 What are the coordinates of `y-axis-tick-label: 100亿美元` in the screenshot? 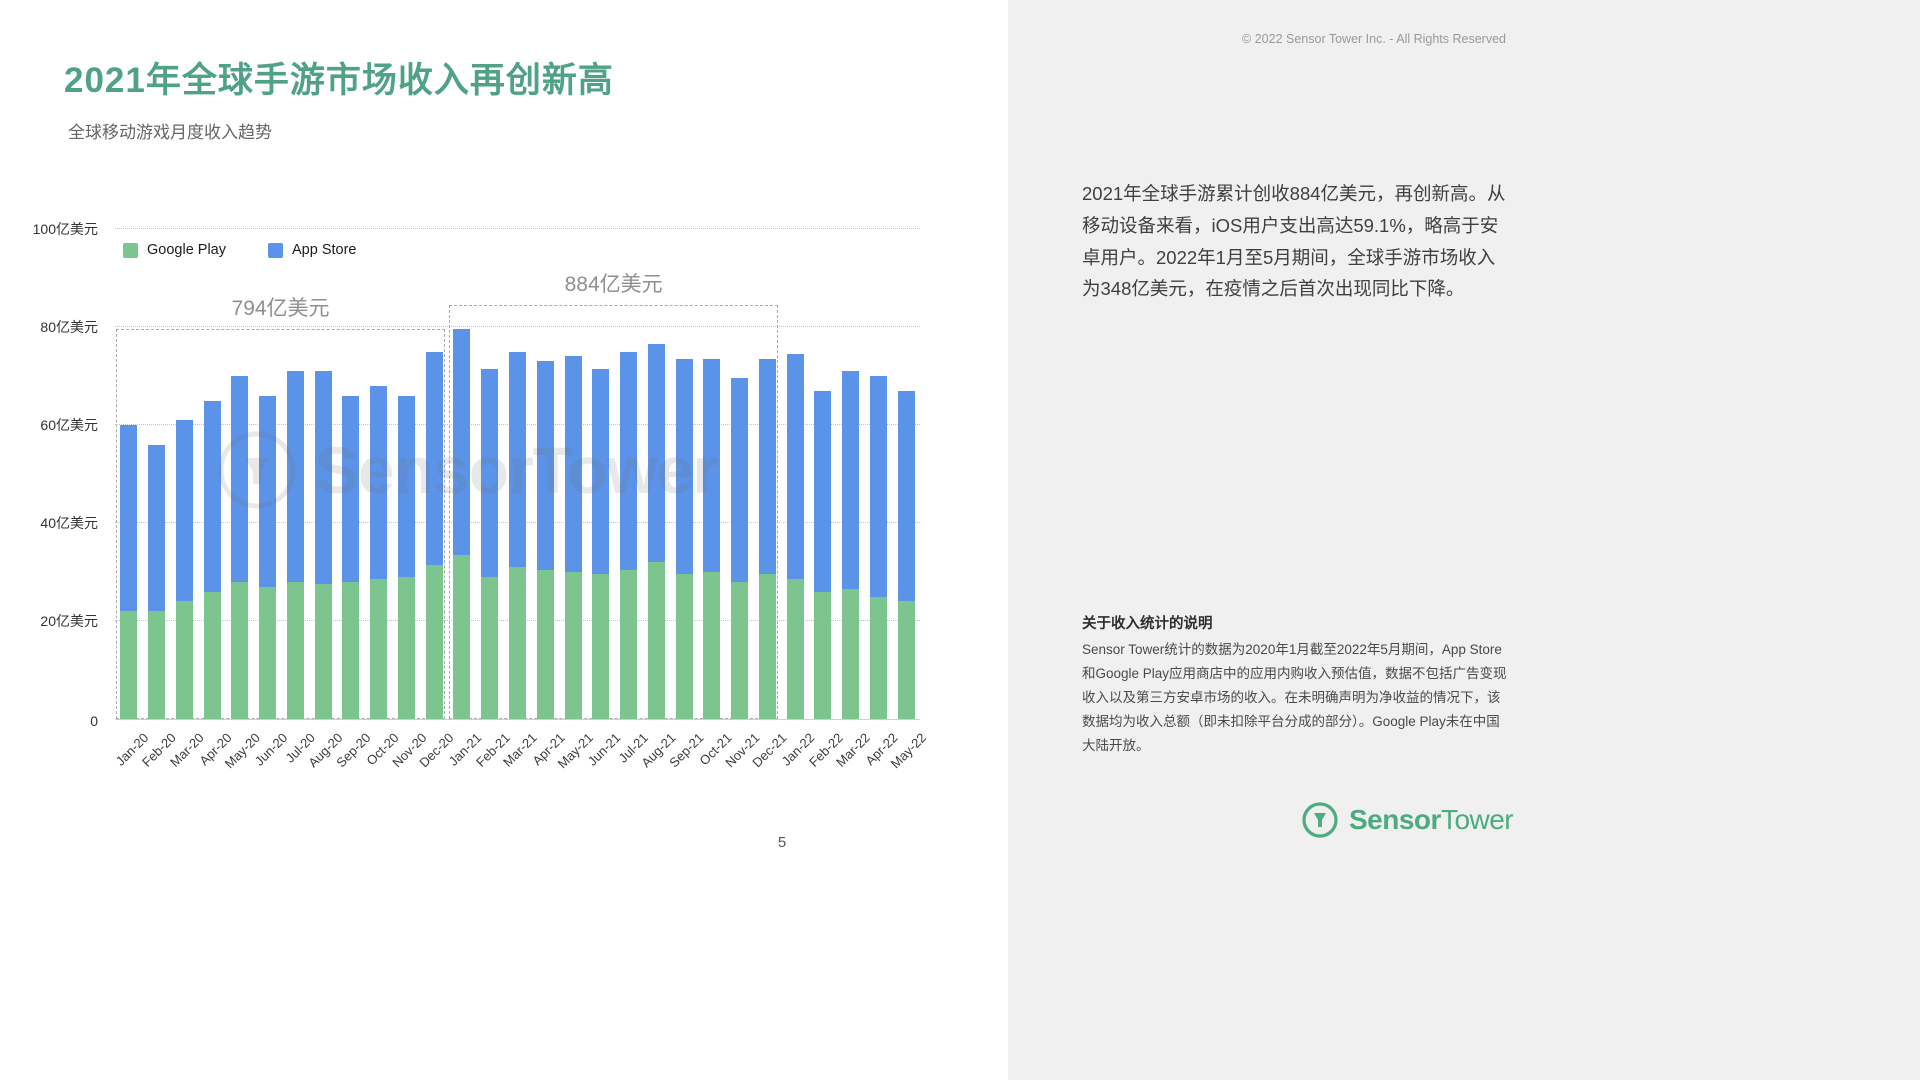 It's located at (65, 229).